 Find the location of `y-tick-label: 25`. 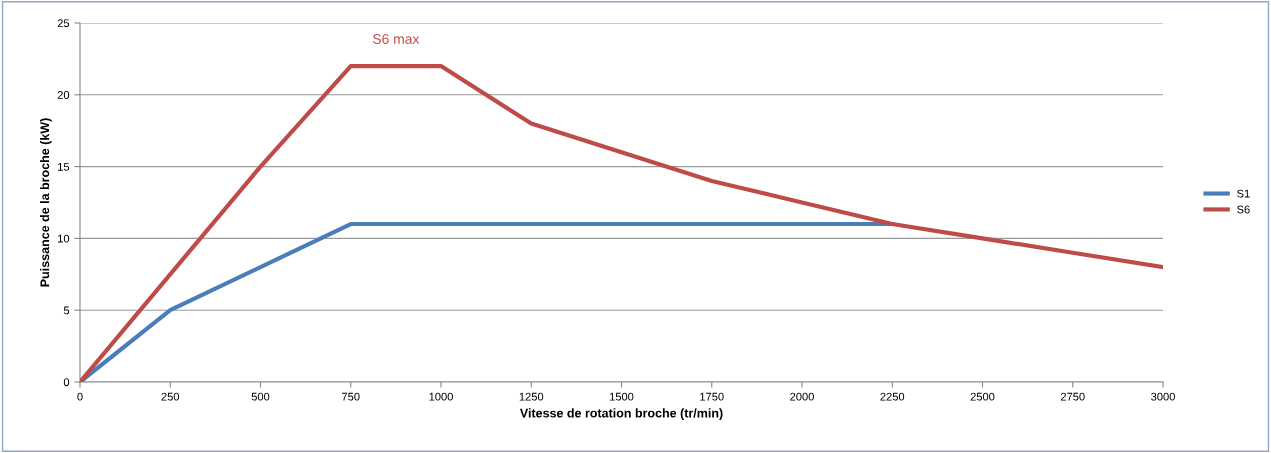

y-tick-label: 25 is located at coordinates (63, 23).